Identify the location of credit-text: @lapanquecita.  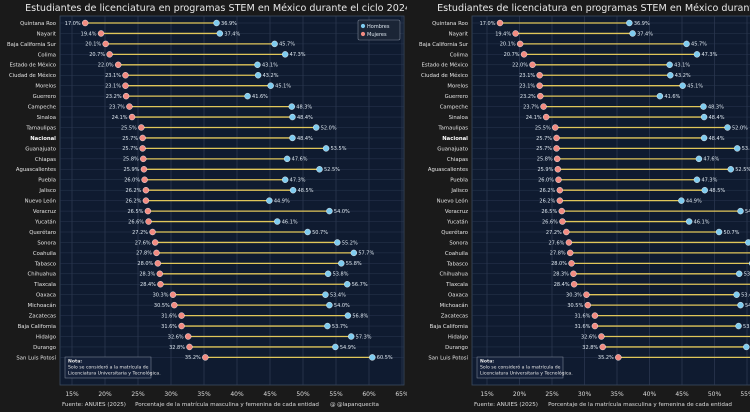
(358, 405).